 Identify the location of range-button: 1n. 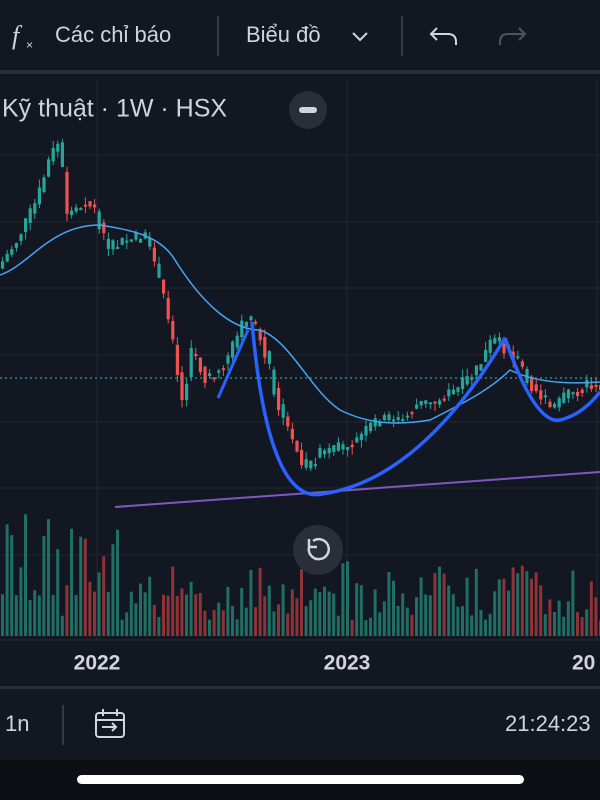
(17, 723).